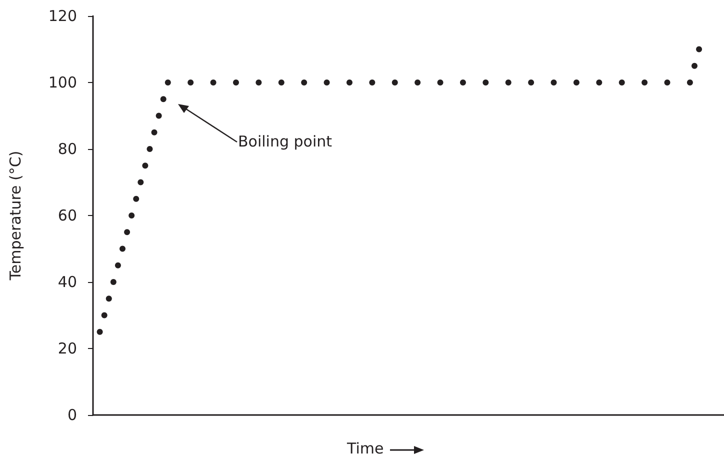  What do you see at coordinates (72, 415) in the screenshot?
I see `y-tick-label: 0` at bounding box center [72, 415].